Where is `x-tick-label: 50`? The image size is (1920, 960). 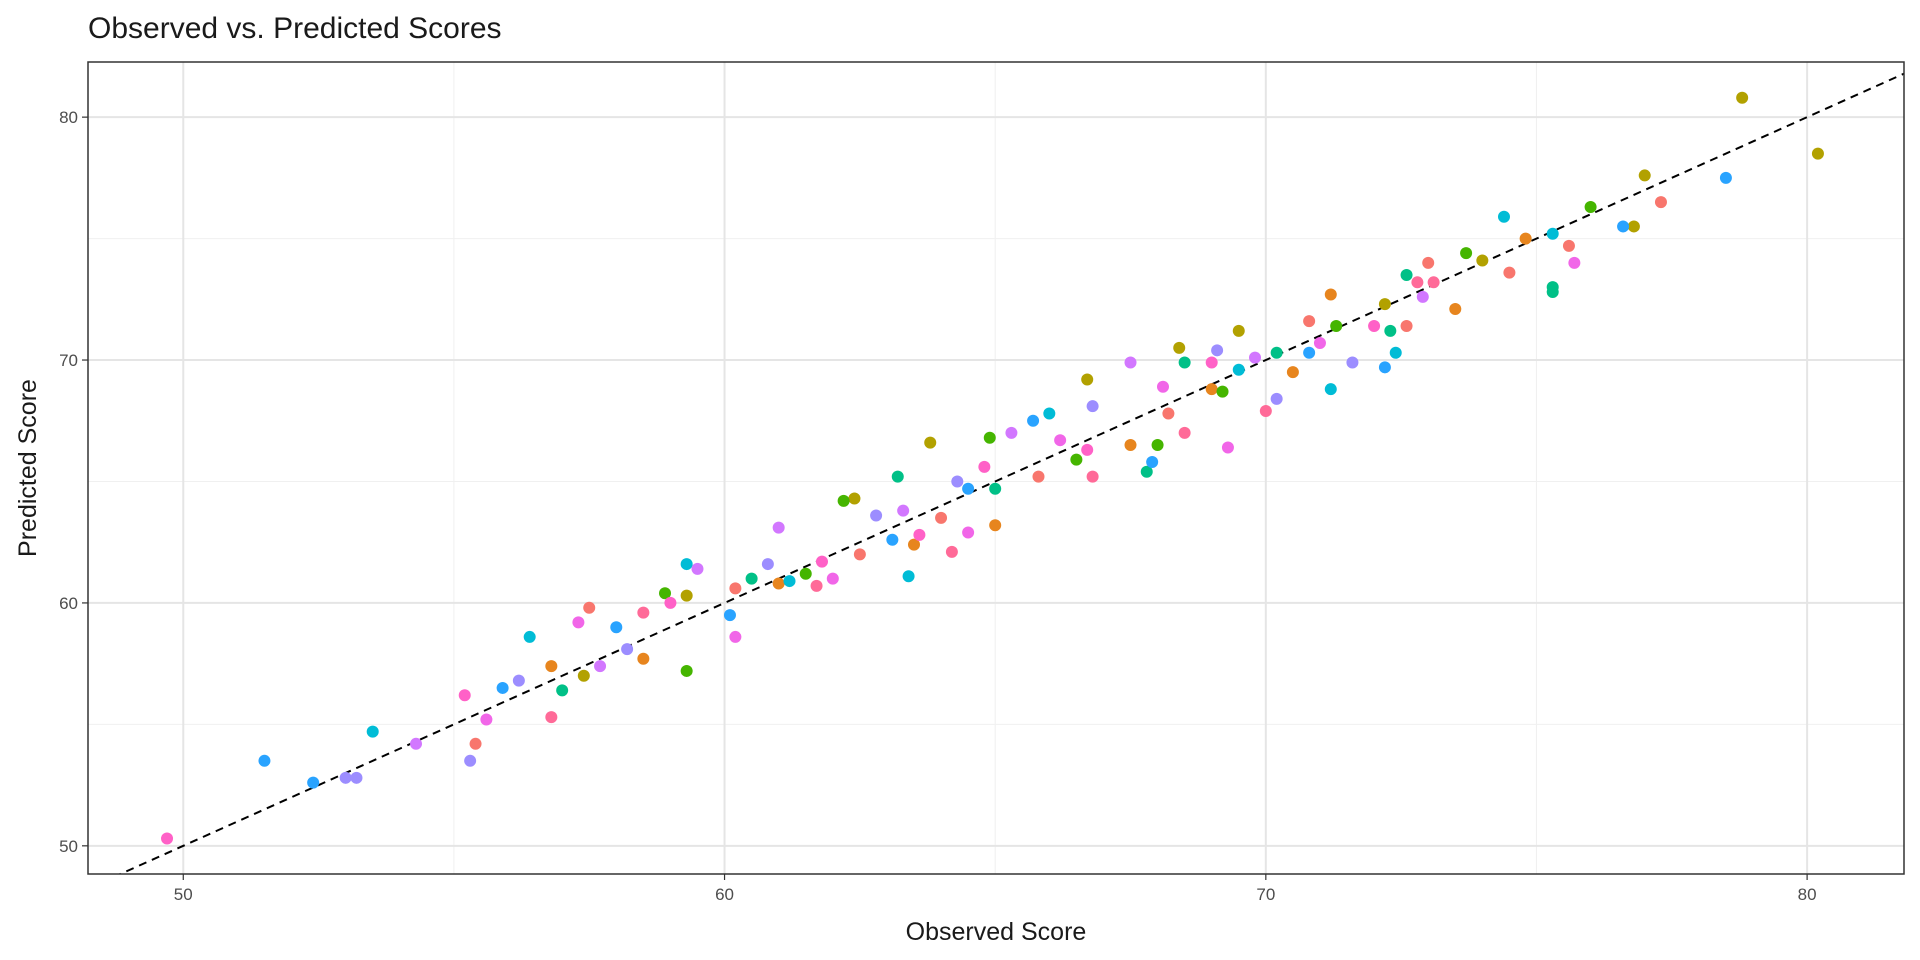 x-tick-label: 50 is located at coordinates (183, 894).